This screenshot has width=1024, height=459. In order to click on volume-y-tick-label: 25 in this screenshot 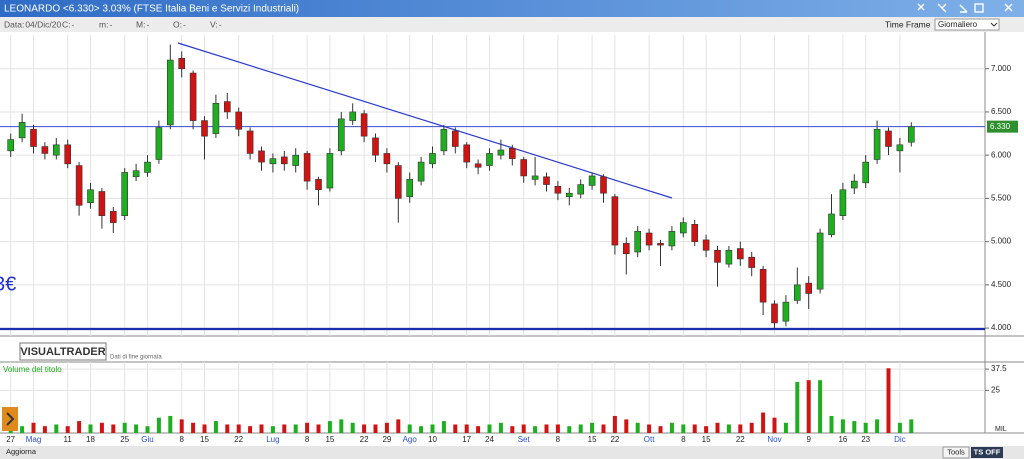, I will do `click(995, 390)`.